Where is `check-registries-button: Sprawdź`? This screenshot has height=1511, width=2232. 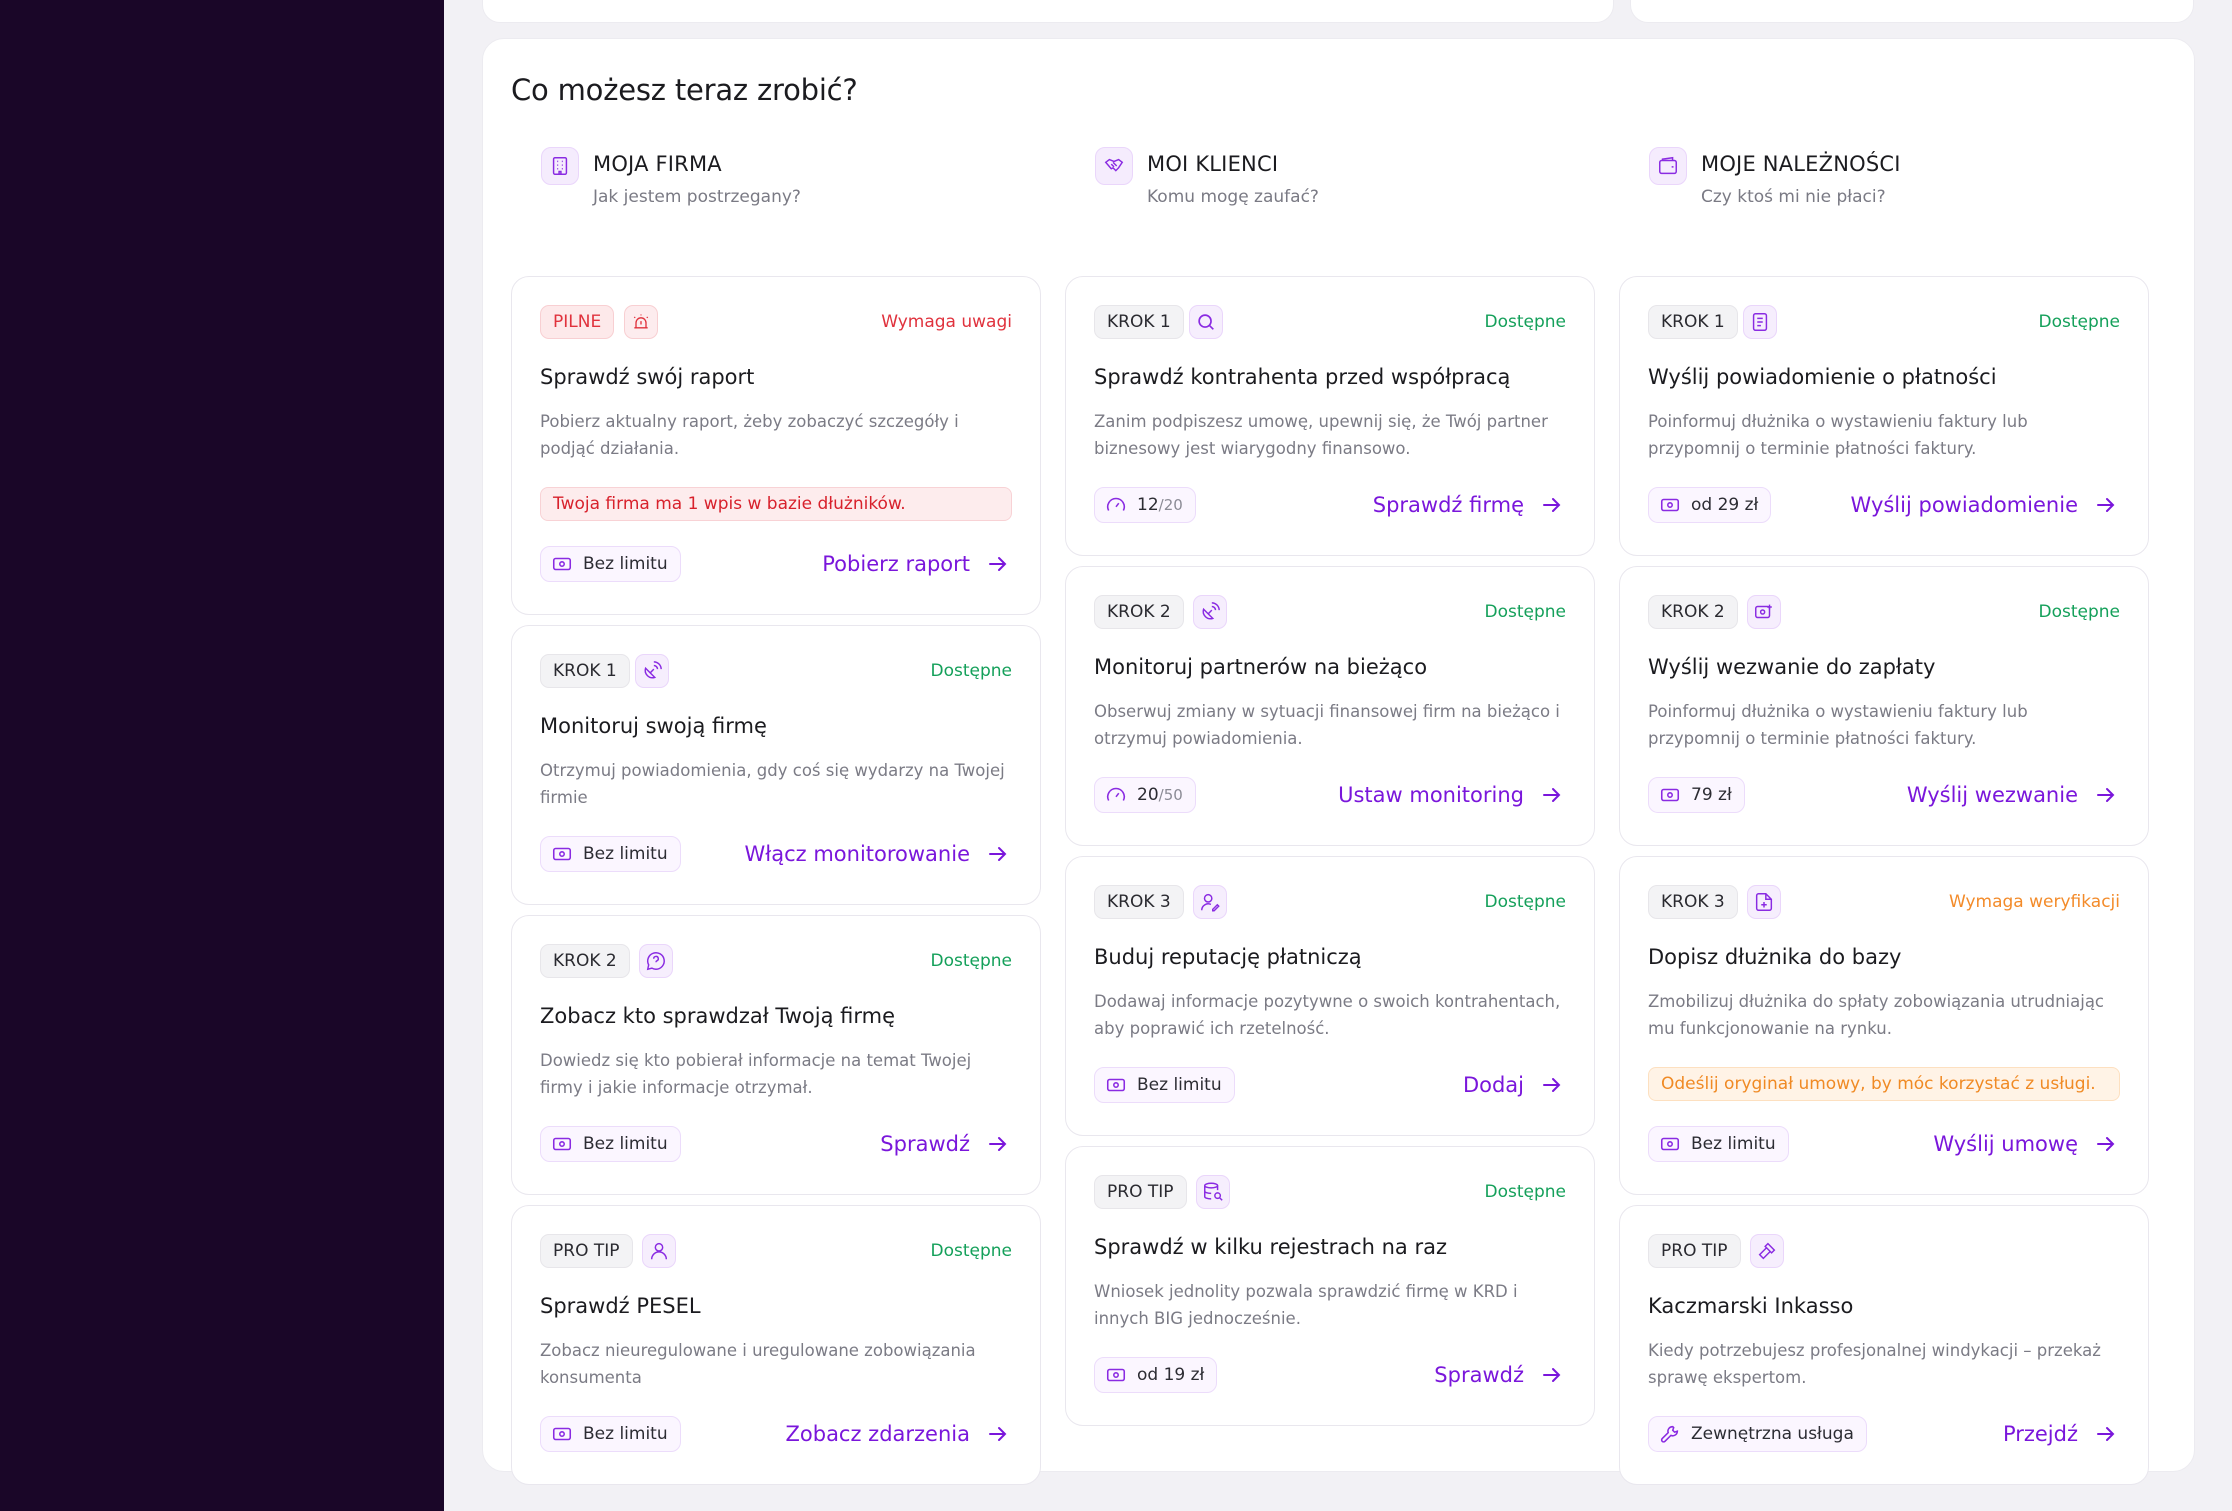 check-registries-button: Sprawdź is located at coordinates (1499, 1375).